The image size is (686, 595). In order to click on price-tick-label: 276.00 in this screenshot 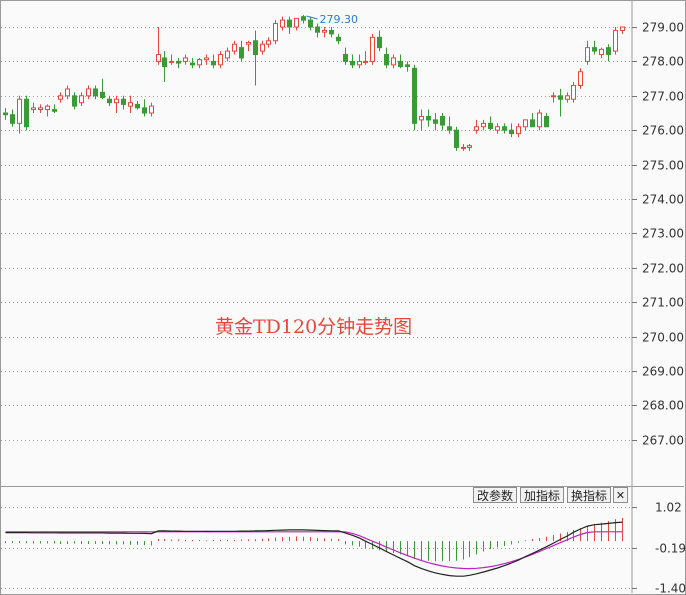, I will do `click(663, 131)`.